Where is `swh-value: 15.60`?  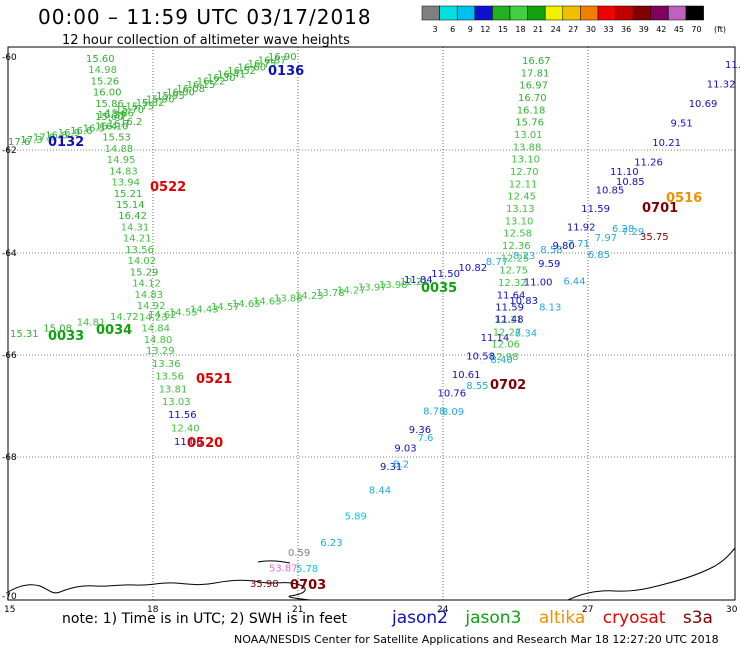 swh-value: 15.60 is located at coordinates (100, 59).